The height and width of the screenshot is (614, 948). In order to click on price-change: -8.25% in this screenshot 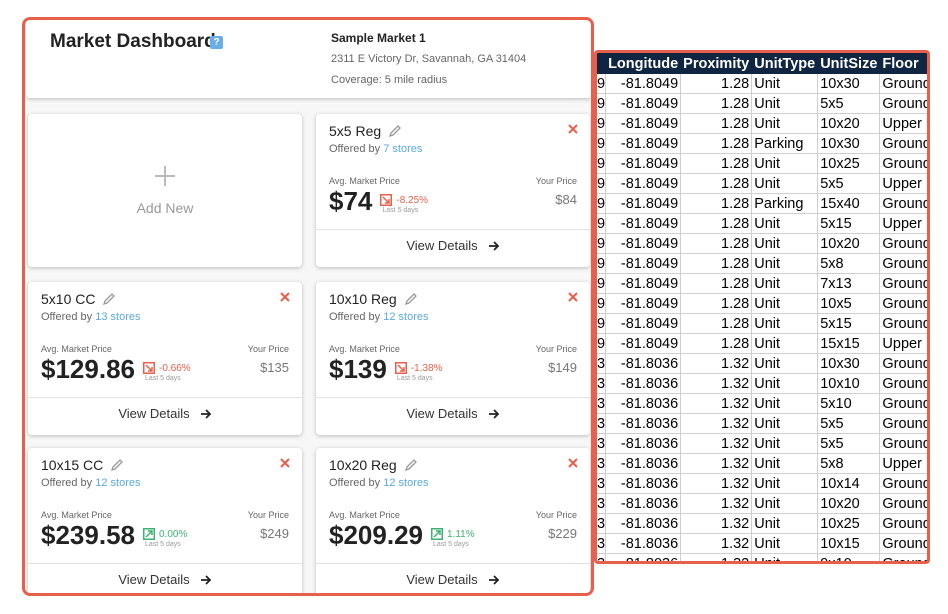, I will do `click(412, 200)`.